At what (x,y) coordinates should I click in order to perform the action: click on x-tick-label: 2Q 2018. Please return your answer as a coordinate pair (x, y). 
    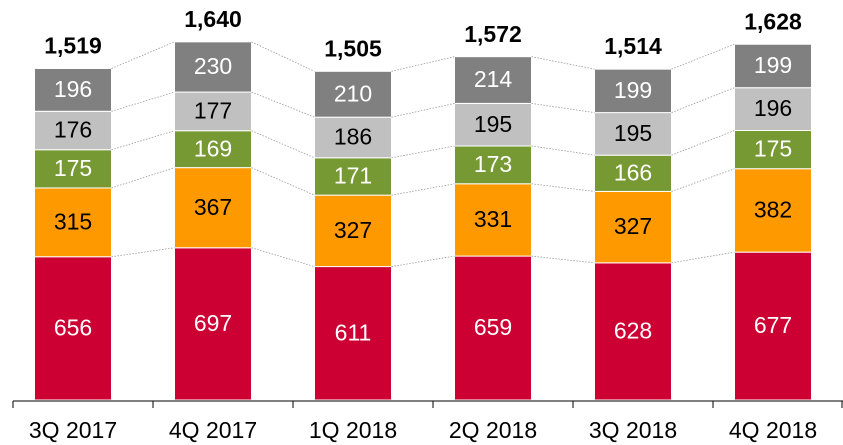
    Looking at the image, I should click on (493, 430).